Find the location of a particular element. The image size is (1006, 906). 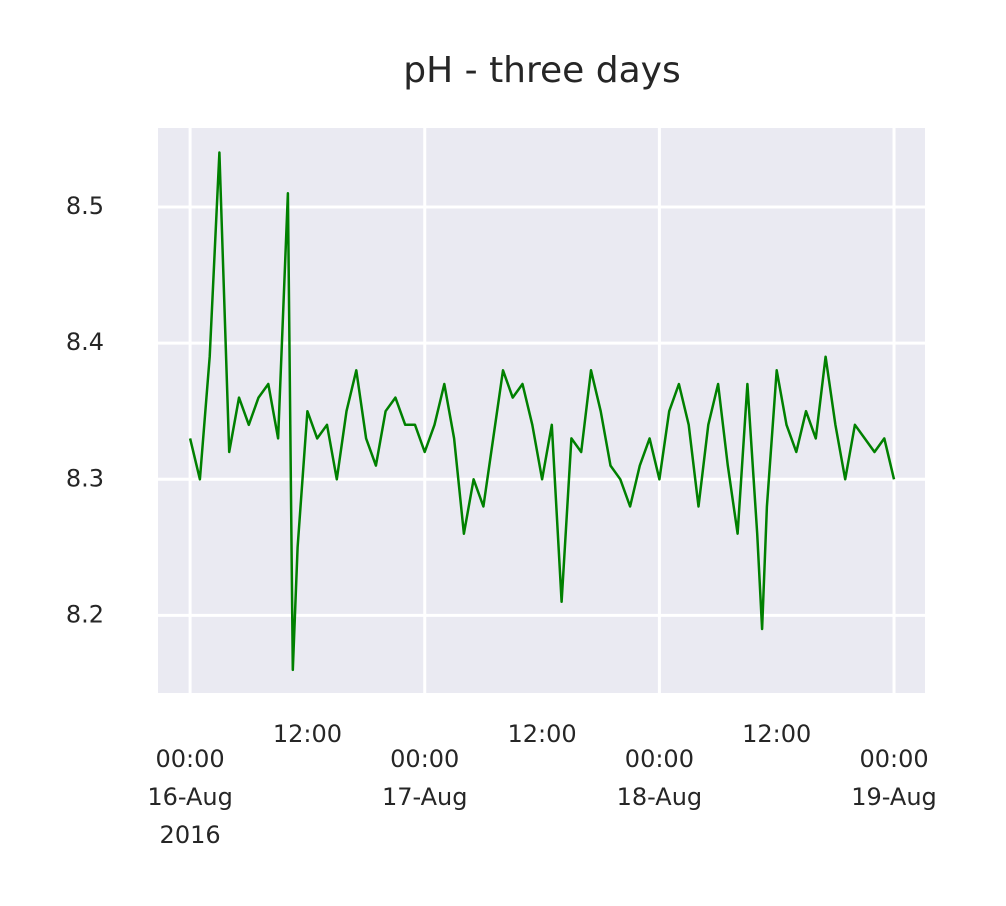

y-tick-label: 8.3 is located at coordinates (85, 478).